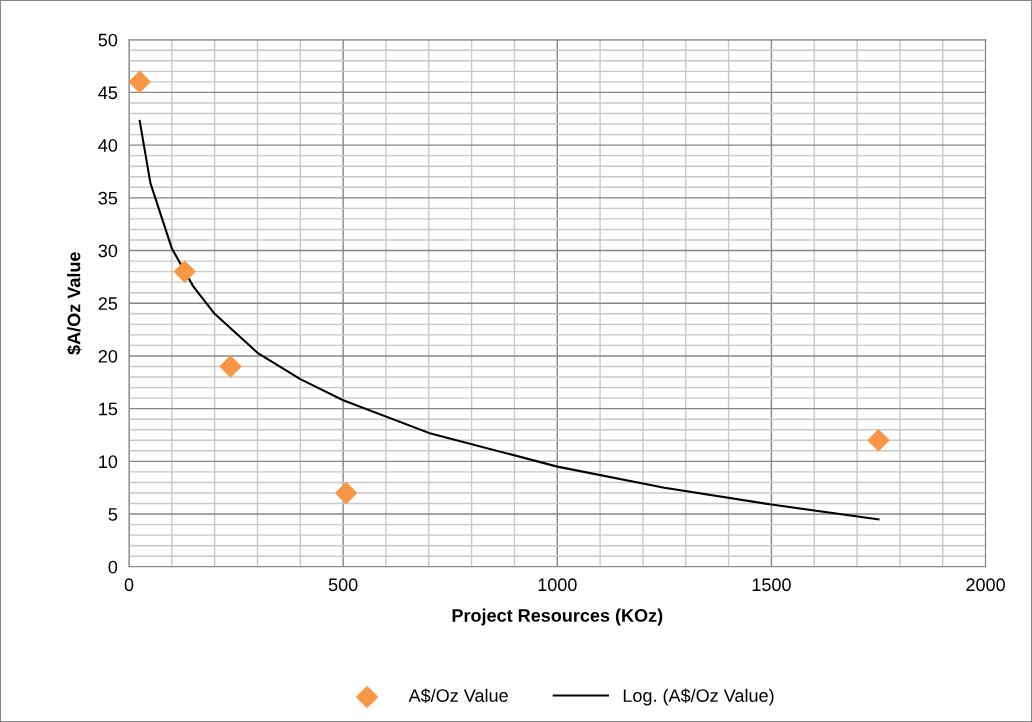 This screenshot has height=722, width=1032. Describe the element at coordinates (74, 303) in the screenshot. I see `y-axis-title: $A/Oz Value` at that location.